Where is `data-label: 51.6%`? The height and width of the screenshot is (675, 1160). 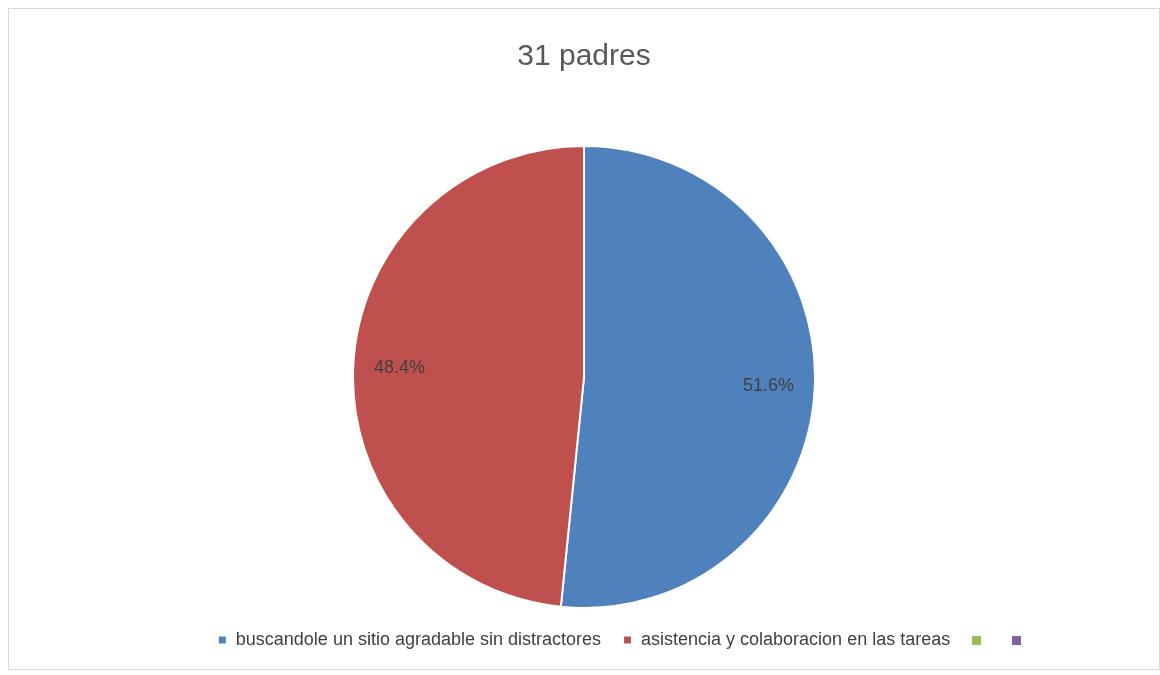
data-label: 51.6% is located at coordinates (769, 385).